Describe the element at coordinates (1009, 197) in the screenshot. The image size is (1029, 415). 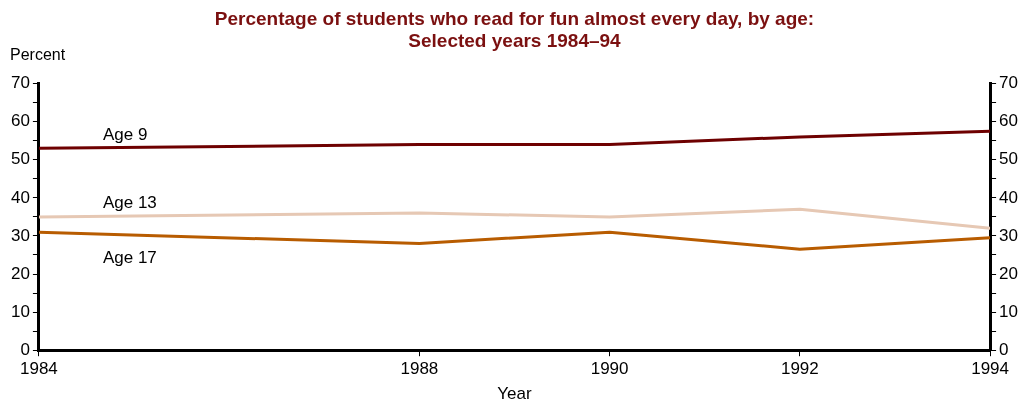
I see `y2-tick-label: 40` at that location.